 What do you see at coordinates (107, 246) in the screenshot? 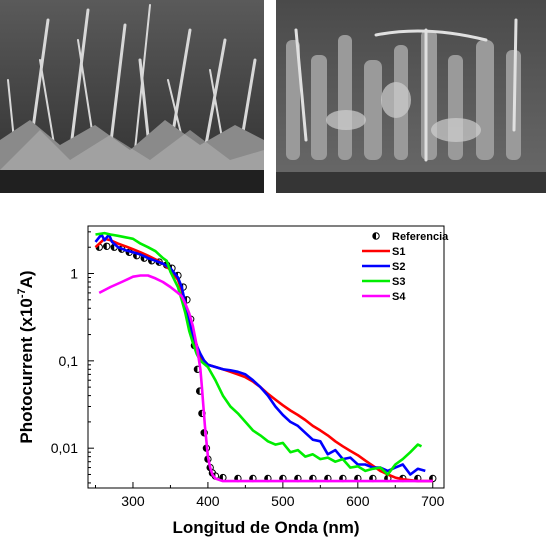
I see `referencia-point` at bounding box center [107, 246].